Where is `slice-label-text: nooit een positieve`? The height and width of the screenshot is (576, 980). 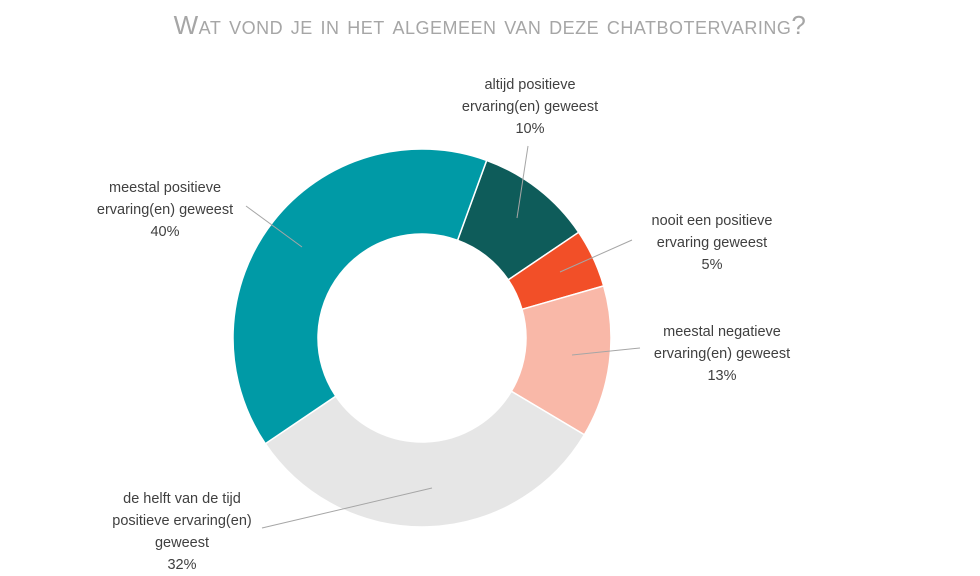
slice-label-text: nooit een positieve is located at coordinates (712, 221).